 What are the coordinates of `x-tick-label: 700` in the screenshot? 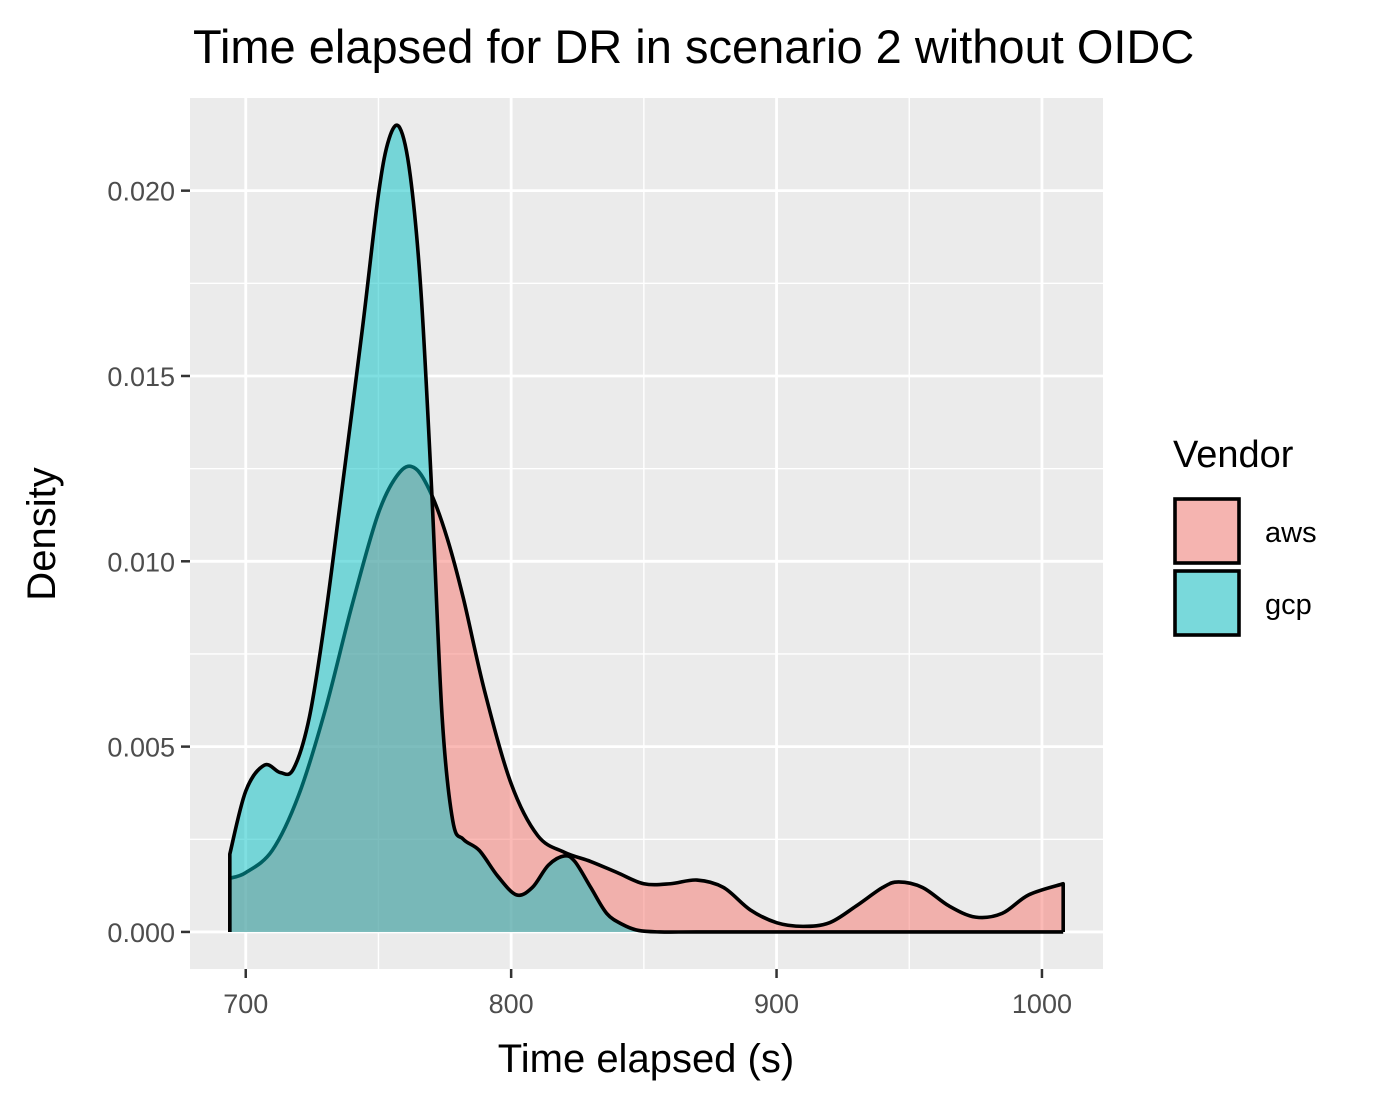 It's located at (245, 1004).